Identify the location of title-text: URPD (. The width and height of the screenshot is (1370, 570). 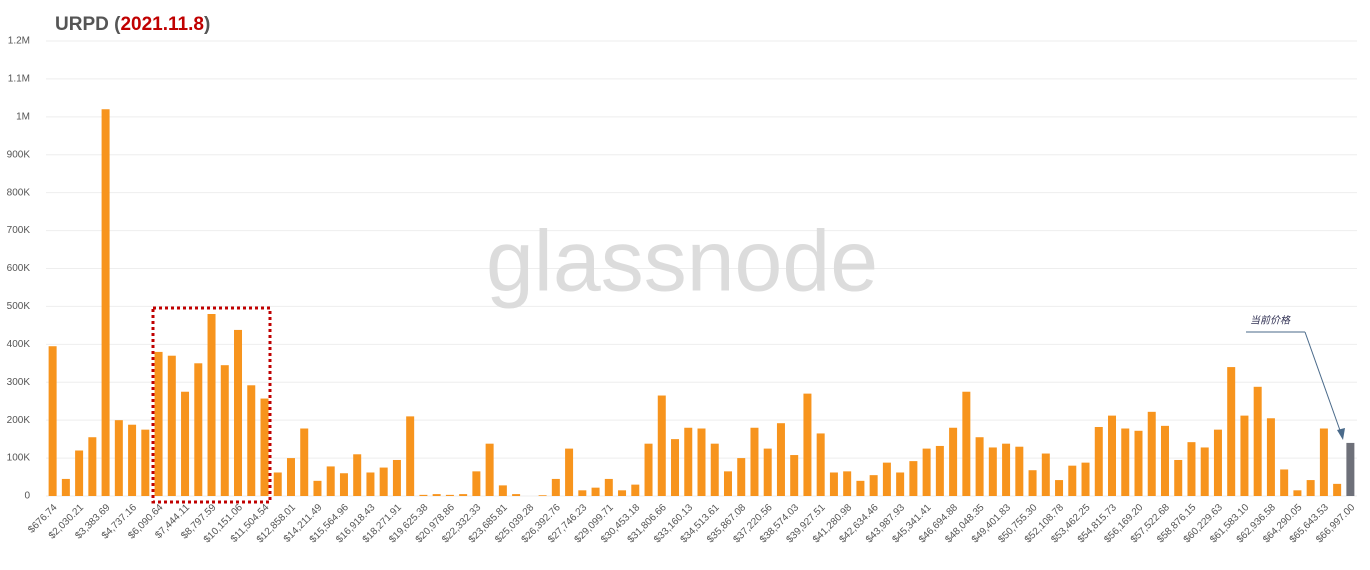
(88, 24).